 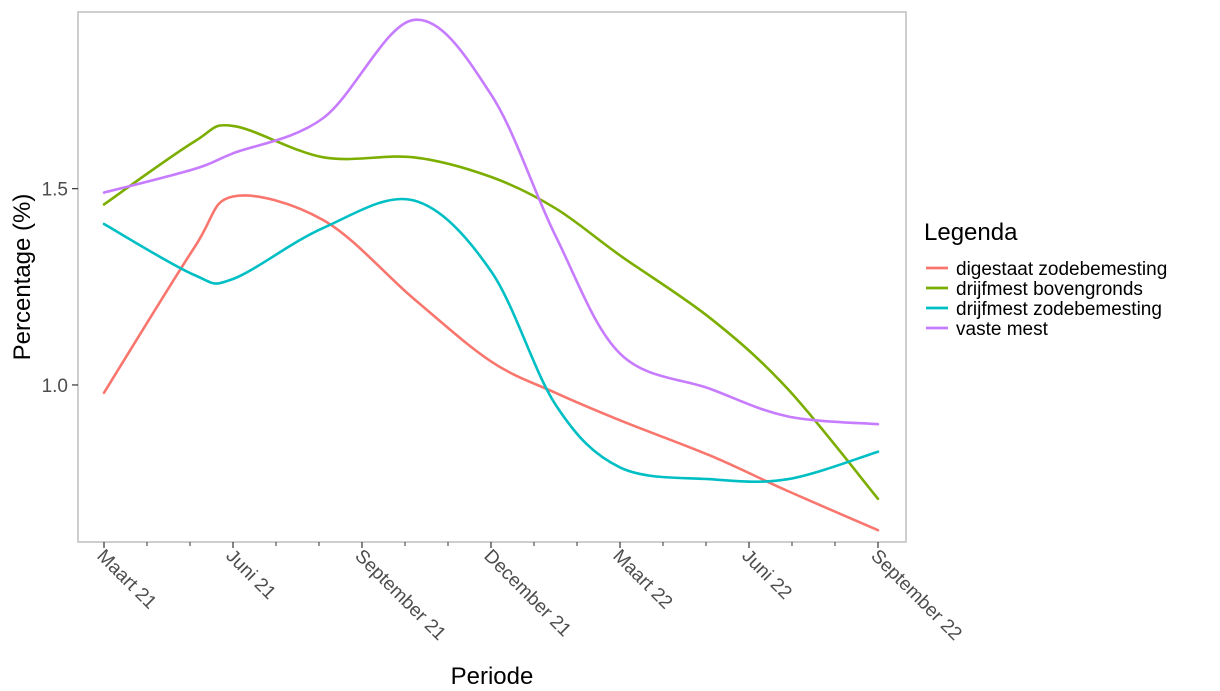 What do you see at coordinates (1002, 329) in the screenshot?
I see `legend-label: vaste mest` at bounding box center [1002, 329].